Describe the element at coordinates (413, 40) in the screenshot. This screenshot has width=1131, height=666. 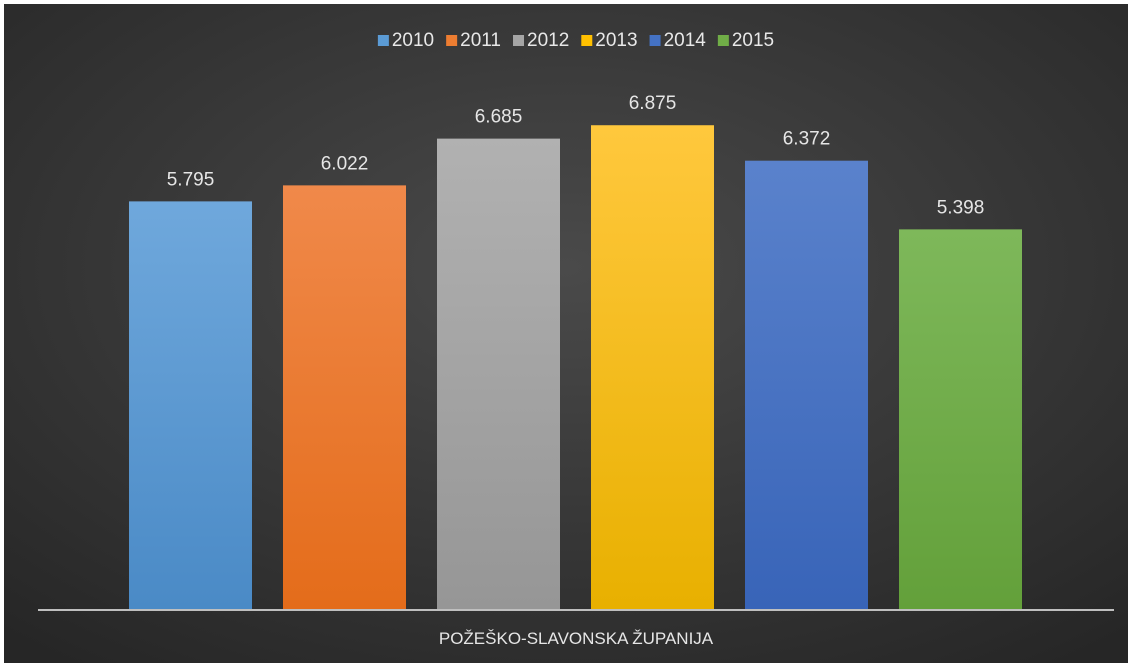
I see `legend-label-2010: 2010` at that location.